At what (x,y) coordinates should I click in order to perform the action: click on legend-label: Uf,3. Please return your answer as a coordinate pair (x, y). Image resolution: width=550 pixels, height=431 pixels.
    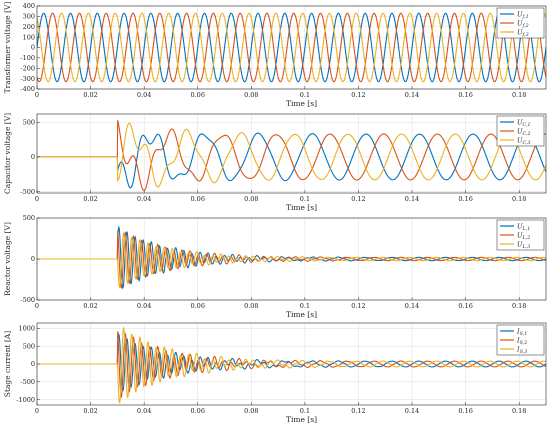
    Looking at the image, I should click on (523, 33).